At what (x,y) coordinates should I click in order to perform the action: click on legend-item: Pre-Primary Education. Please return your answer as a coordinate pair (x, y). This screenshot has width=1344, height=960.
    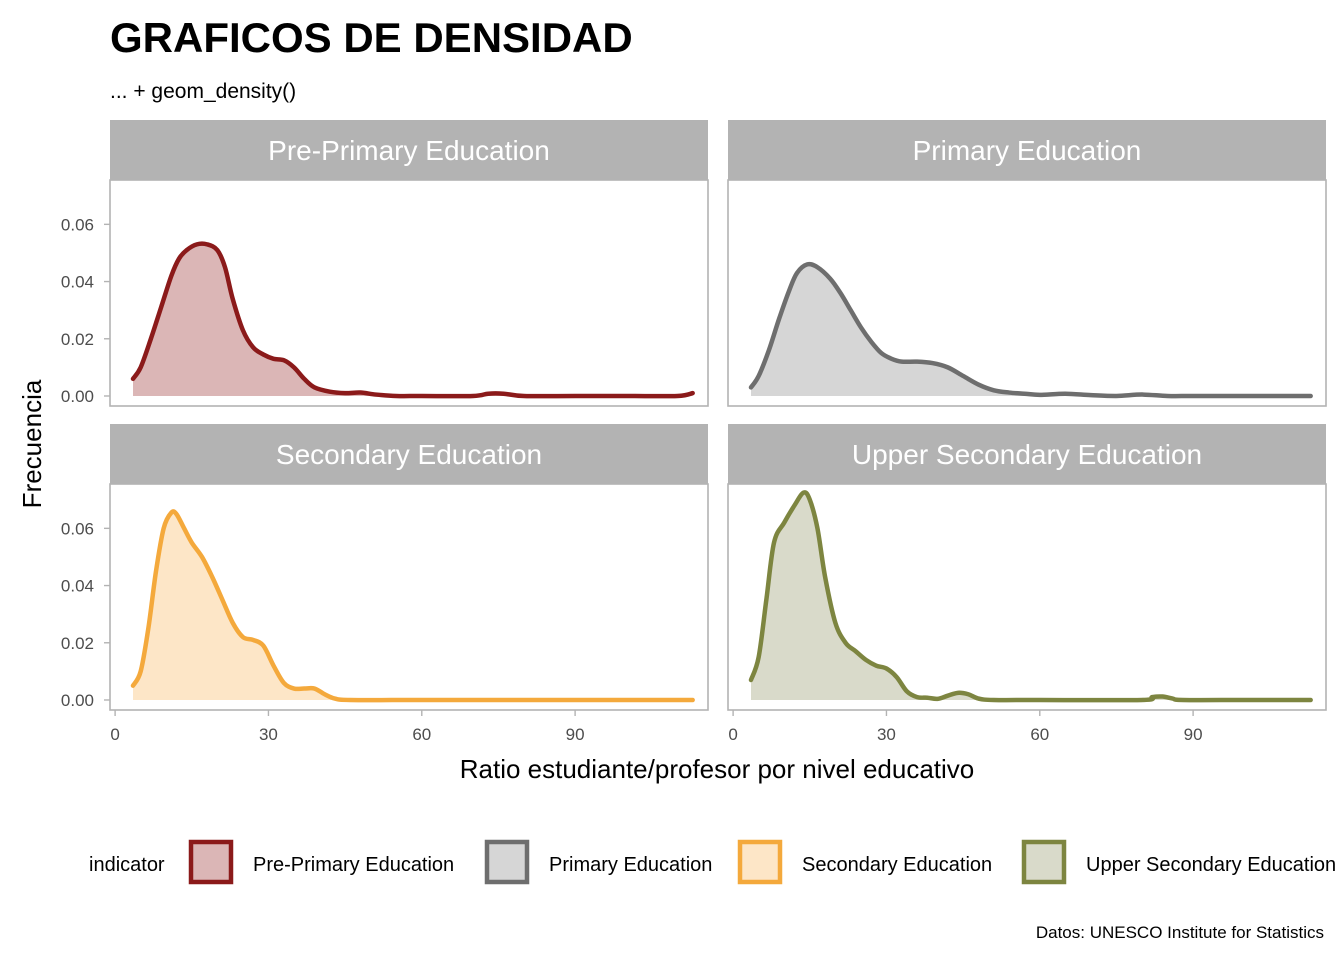
    Looking at the image, I should click on (321, 862).